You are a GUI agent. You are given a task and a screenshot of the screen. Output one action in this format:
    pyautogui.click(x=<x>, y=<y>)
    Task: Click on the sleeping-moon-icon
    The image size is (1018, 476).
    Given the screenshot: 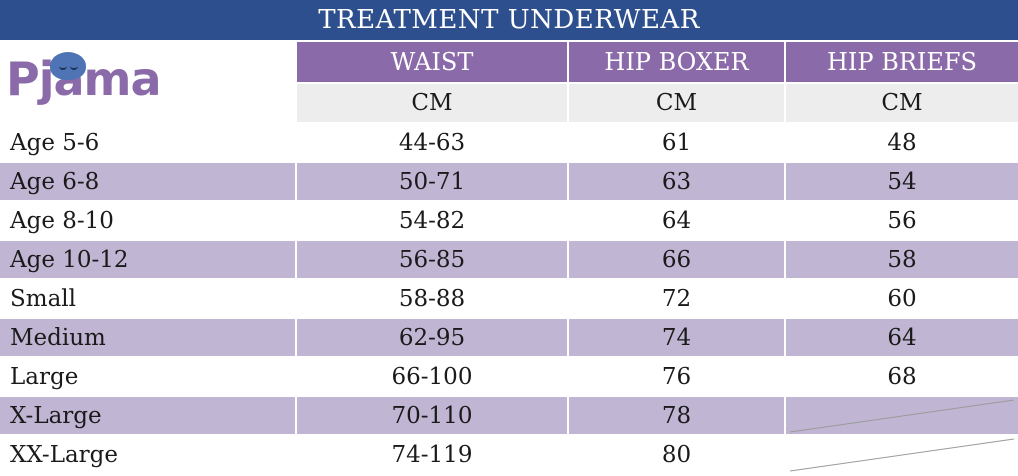 What is the action you would take?
    pyautogui.click(x=68, y=66)
    